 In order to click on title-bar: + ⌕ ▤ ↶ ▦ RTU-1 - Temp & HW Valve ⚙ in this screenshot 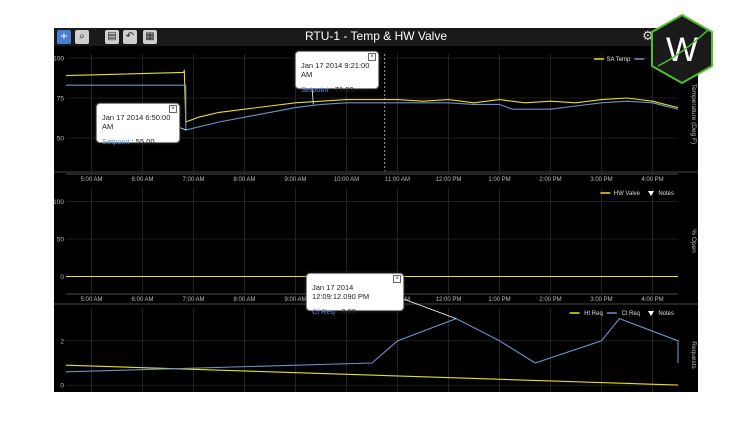, I will do `click(376, 37)`.